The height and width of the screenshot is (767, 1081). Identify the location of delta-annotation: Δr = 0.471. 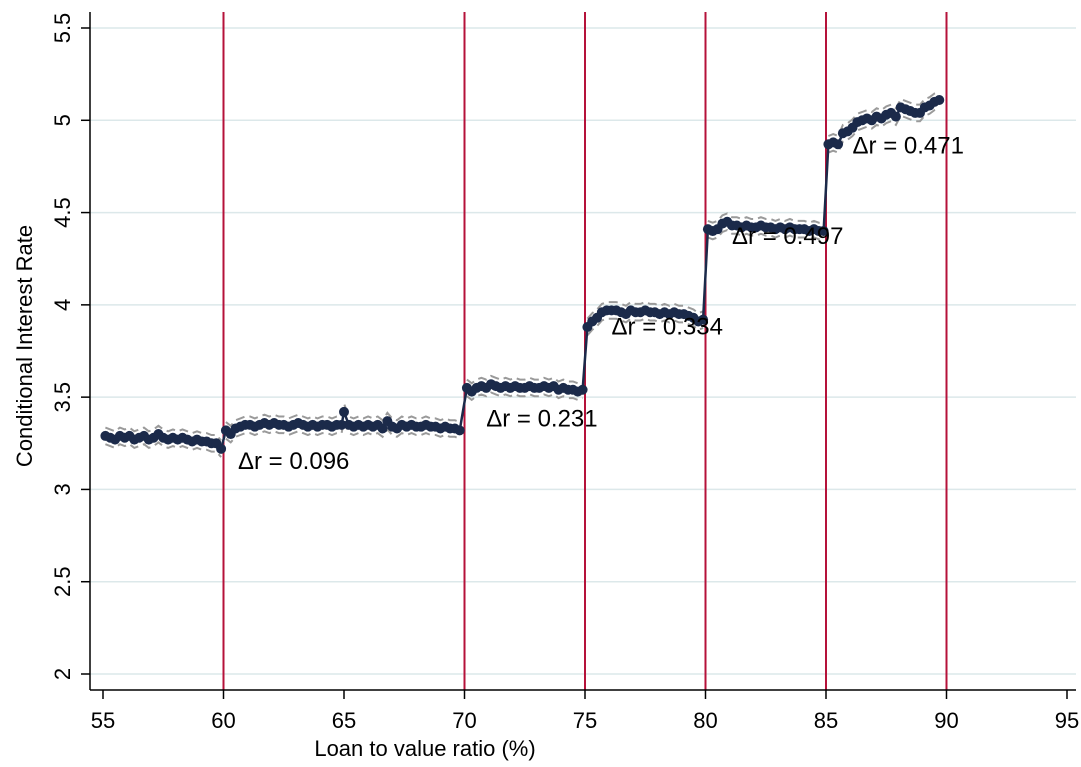
(908, 146).